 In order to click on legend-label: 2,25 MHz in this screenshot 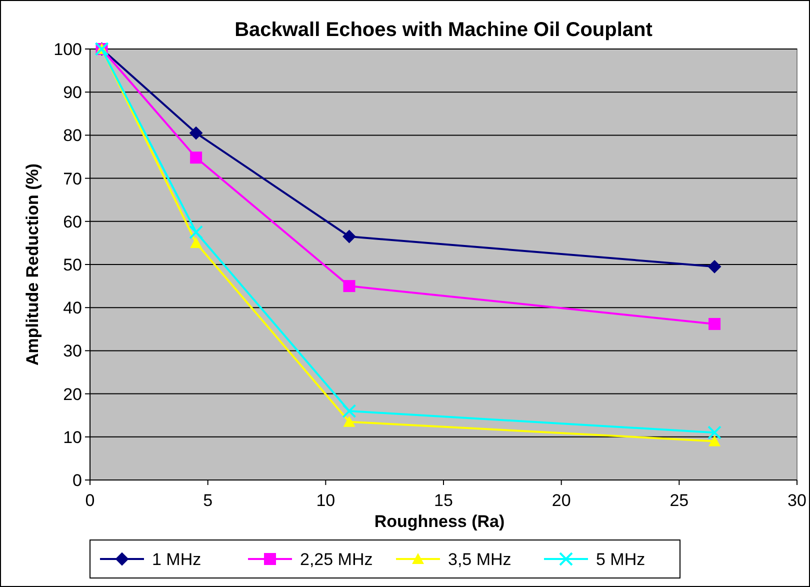, I will do `click(336, 559)`.